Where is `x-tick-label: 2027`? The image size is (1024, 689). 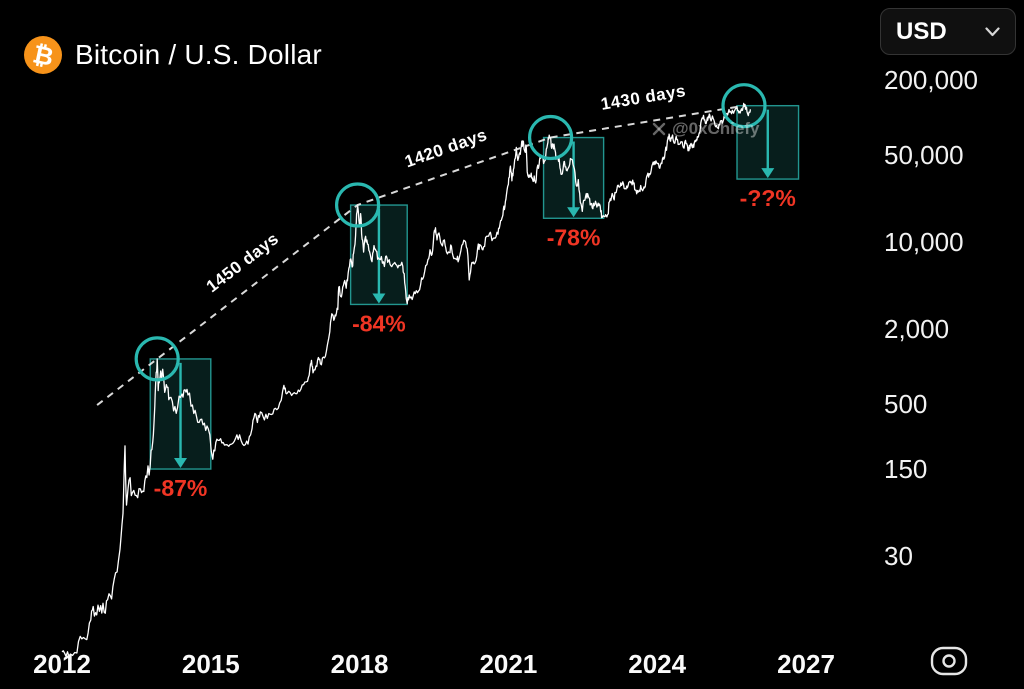
x-tick-label: 2027 is located at coordinates (806, 664).